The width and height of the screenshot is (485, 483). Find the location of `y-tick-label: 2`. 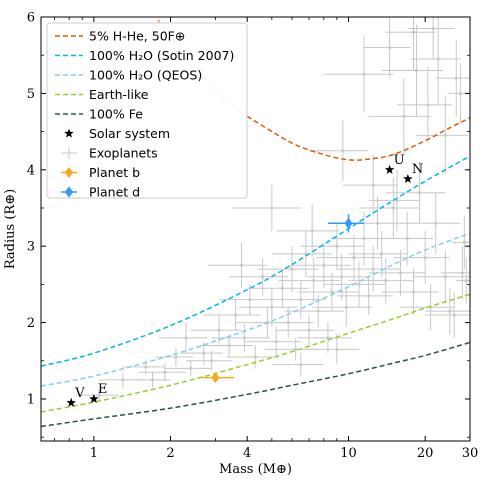

y-tick-label: 2 is located at coordinates (31, 323).